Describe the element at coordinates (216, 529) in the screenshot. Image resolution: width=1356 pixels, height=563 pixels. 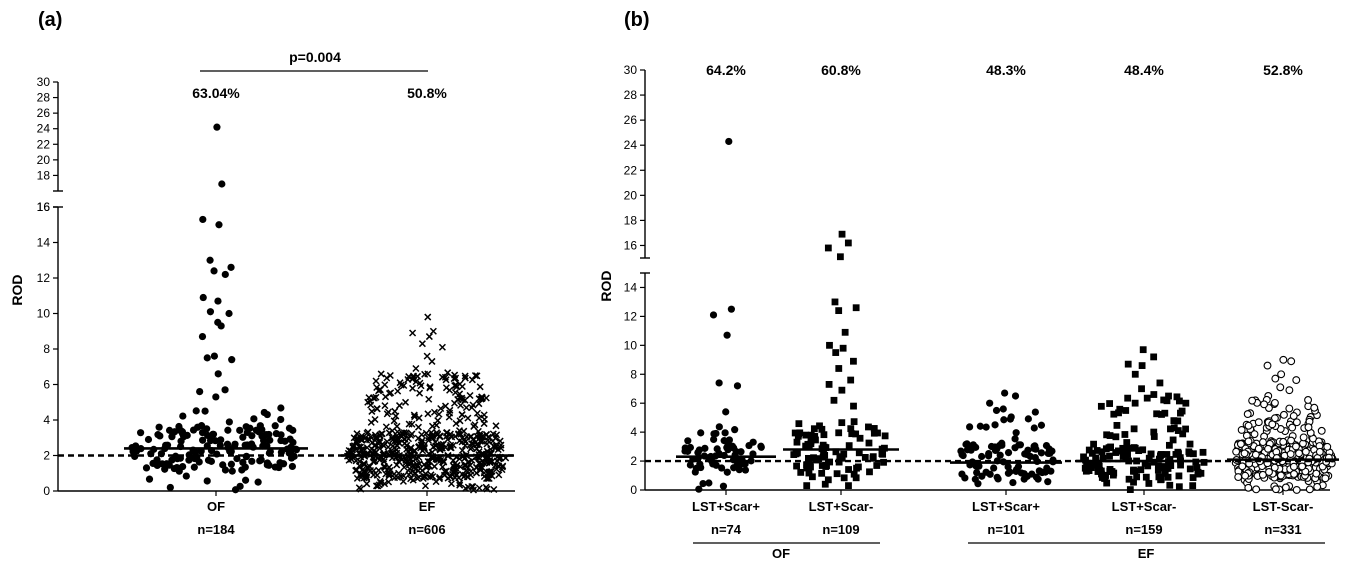
I see `n-count-label: n=184` at that location.